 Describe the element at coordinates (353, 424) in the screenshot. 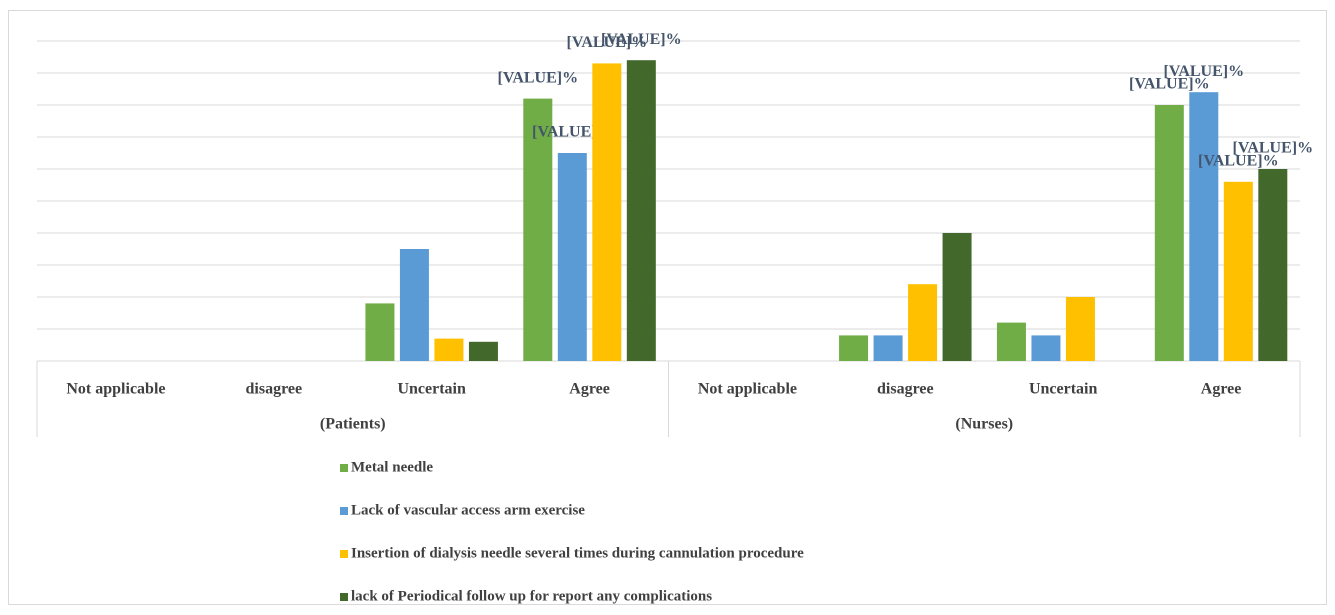

I see `group-label: (Patients)` at that location.